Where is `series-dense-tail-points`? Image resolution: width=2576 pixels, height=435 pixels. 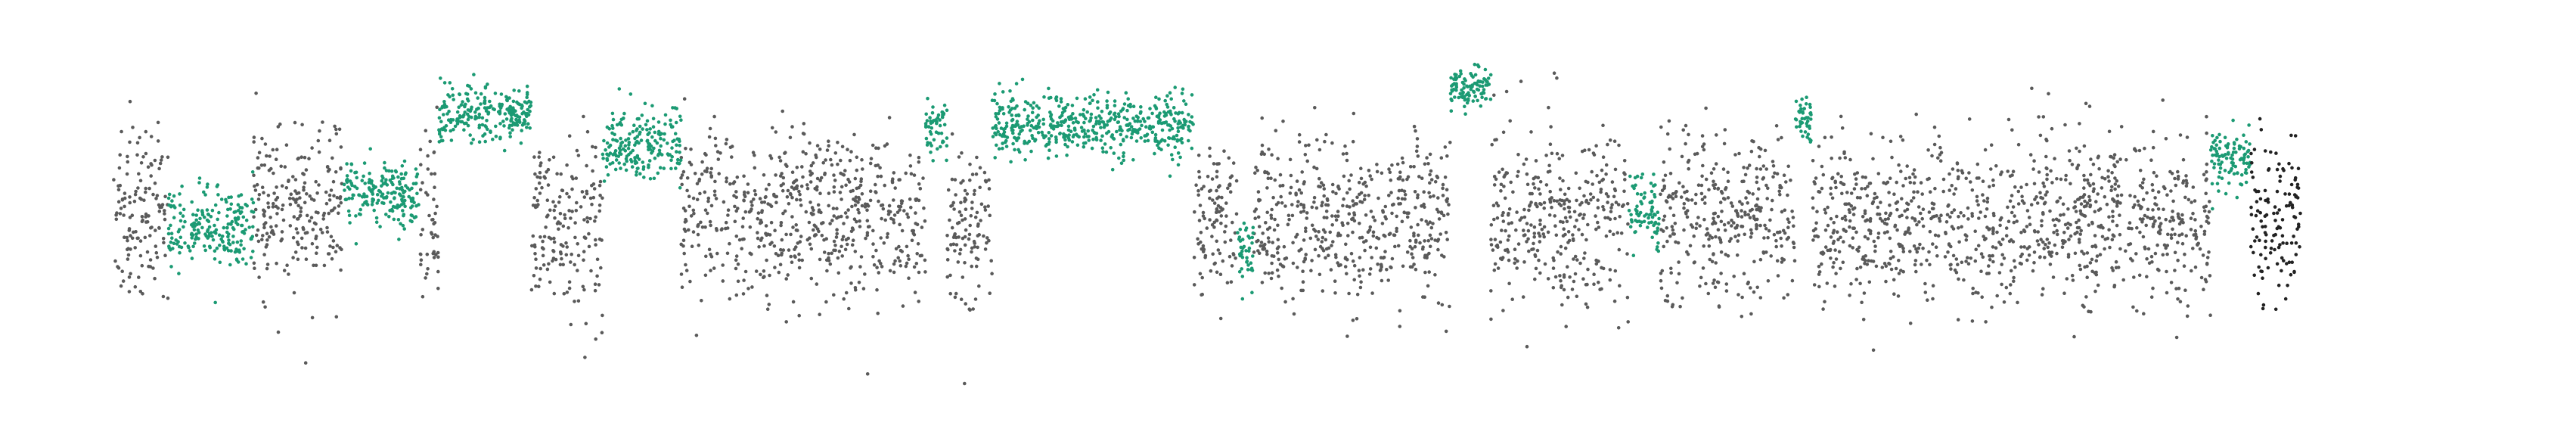
series-dense-tail-points is located at coordinates (2275, 214).